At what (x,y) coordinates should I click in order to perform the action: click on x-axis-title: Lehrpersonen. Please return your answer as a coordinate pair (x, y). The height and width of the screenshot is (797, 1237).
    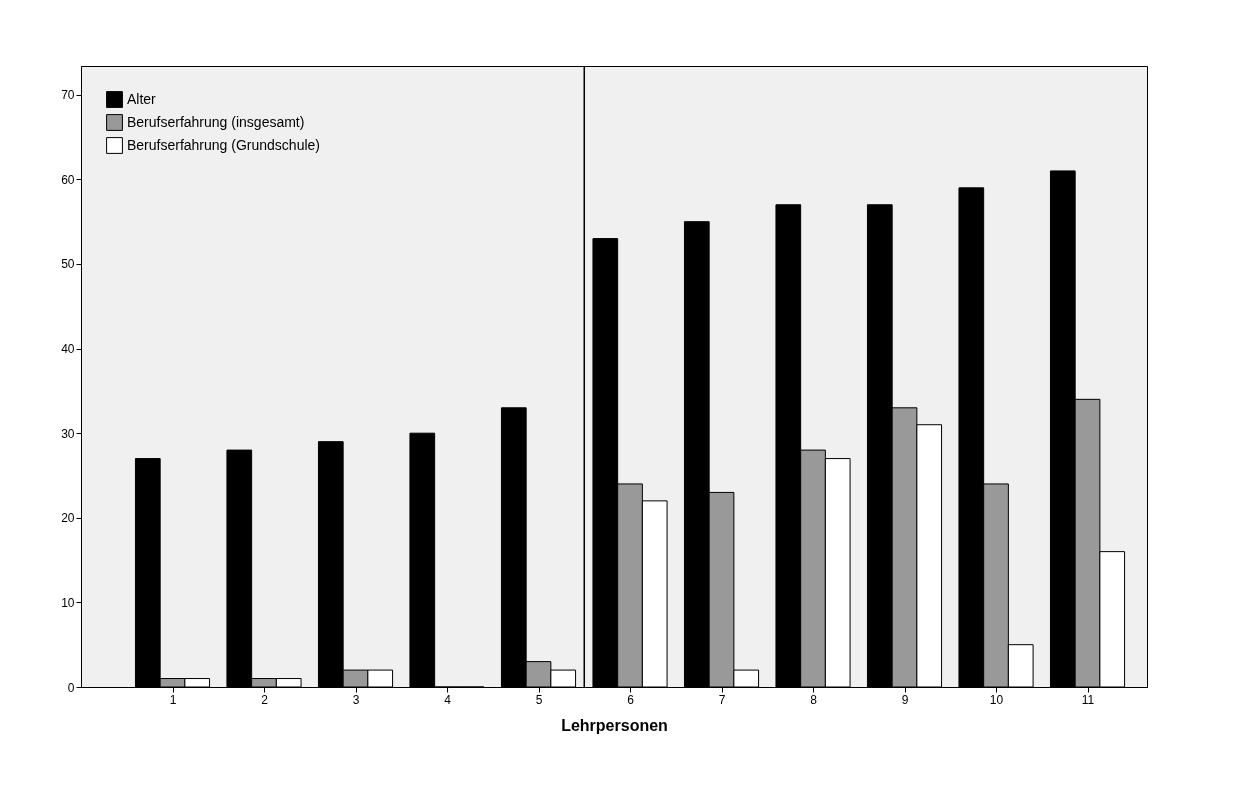
    Looking at the image, I should click on (614, 725).